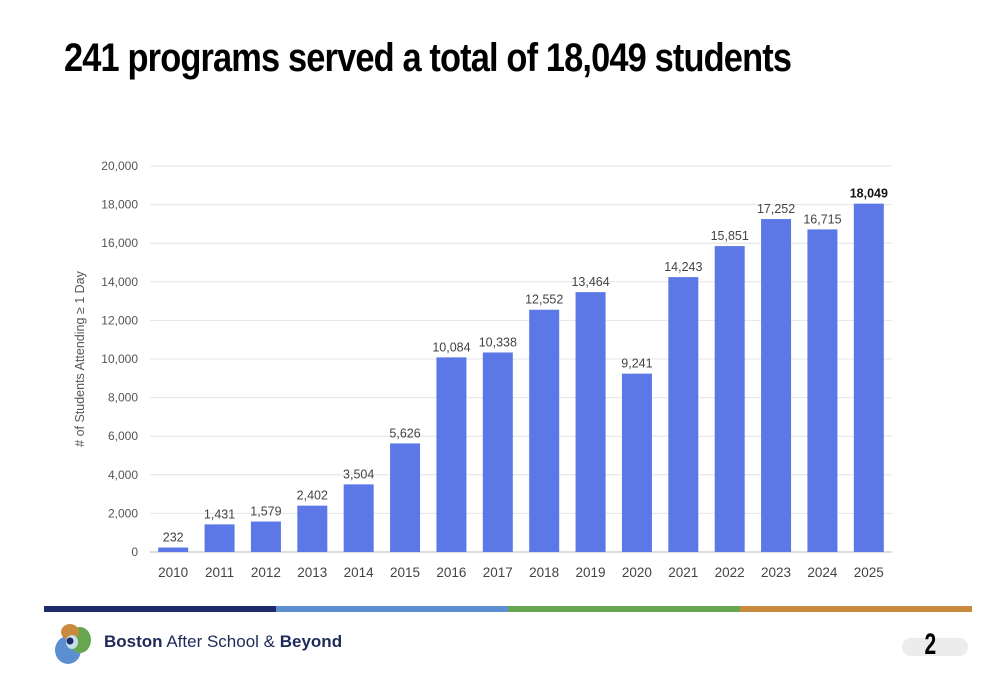 This screenshot has width=1000, height=686. Describe the element at coordinates (312, 496) in the screenshot. I see `data-label: 2,402` at that location.